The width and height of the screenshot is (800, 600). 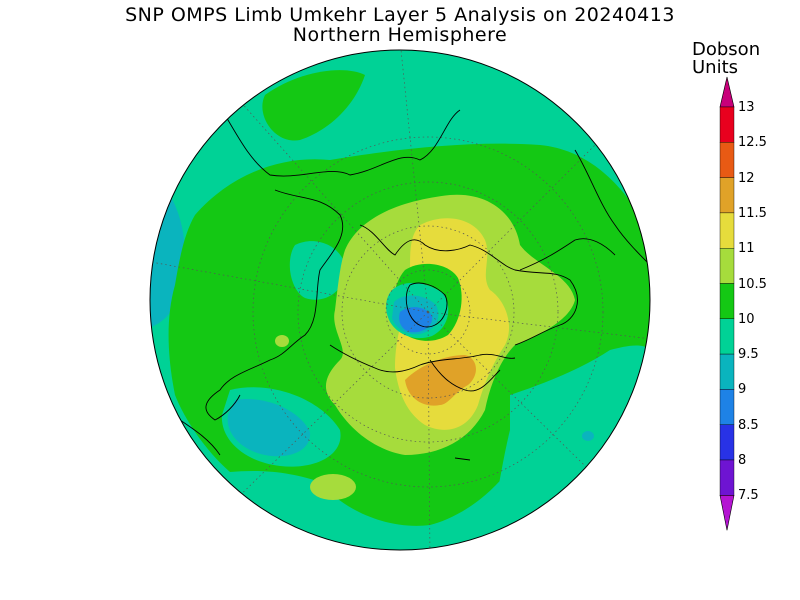 I want to click on colorbar-tick-label: 9.5, so click(x=748, y=355).